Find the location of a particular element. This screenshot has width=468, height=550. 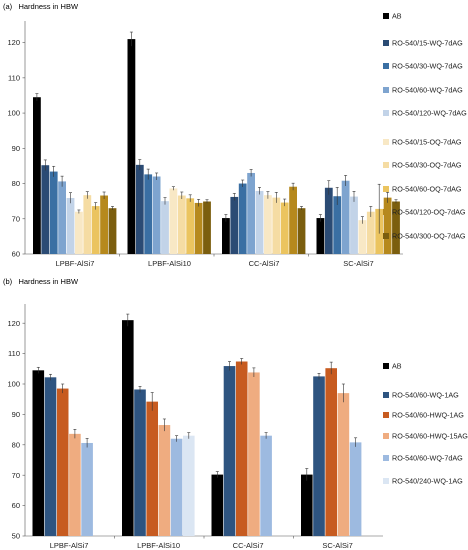

chart-a-category-label: LPBF-AlSi10 is located at coordinates (169, 263).